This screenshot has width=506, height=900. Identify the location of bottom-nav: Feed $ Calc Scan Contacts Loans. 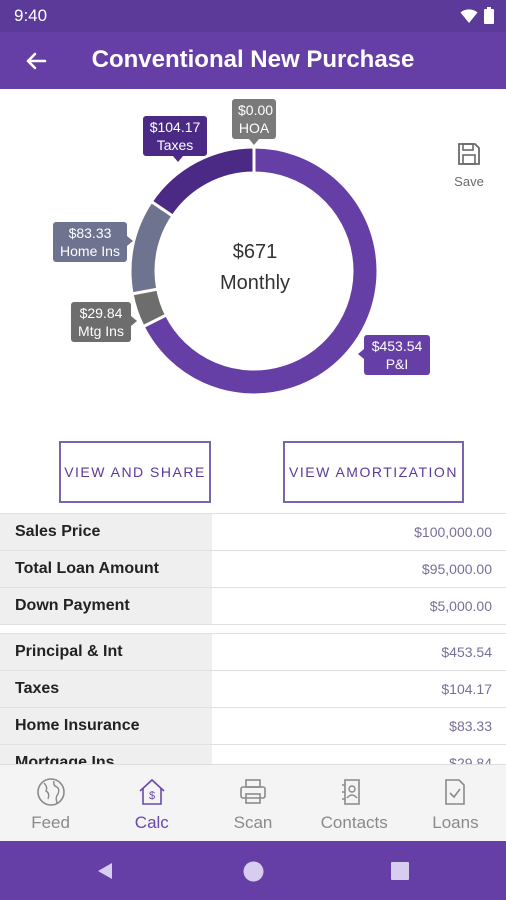
(253, 802).